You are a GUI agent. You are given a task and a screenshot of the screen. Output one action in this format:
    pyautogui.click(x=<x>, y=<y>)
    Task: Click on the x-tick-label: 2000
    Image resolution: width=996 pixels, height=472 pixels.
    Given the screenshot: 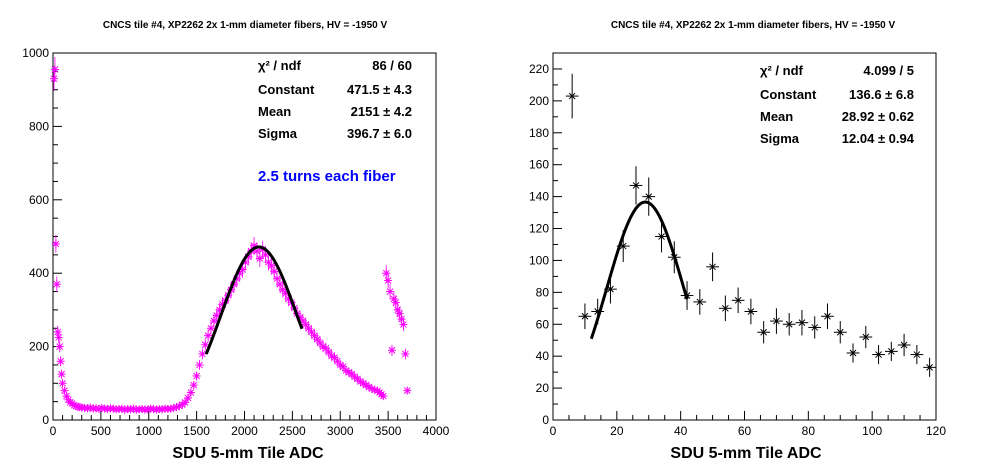 What is the action you would take?
    pyautogui.click(x=244, y=431)
    